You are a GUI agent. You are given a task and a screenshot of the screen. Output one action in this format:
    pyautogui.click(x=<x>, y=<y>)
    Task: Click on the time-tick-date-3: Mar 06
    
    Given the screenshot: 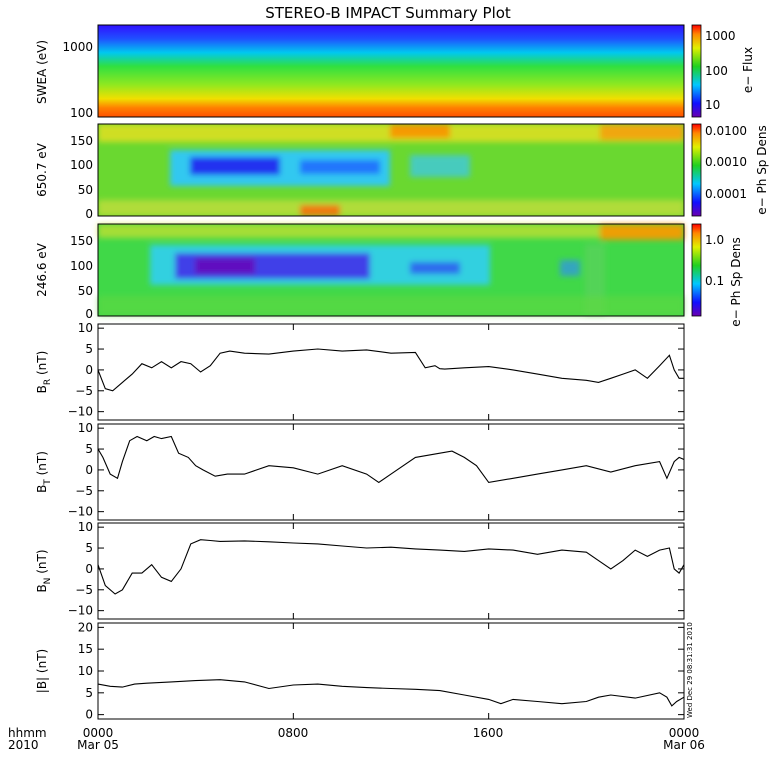 What is the action you would take?
    pyautogui.click(x=684, y=745)
    